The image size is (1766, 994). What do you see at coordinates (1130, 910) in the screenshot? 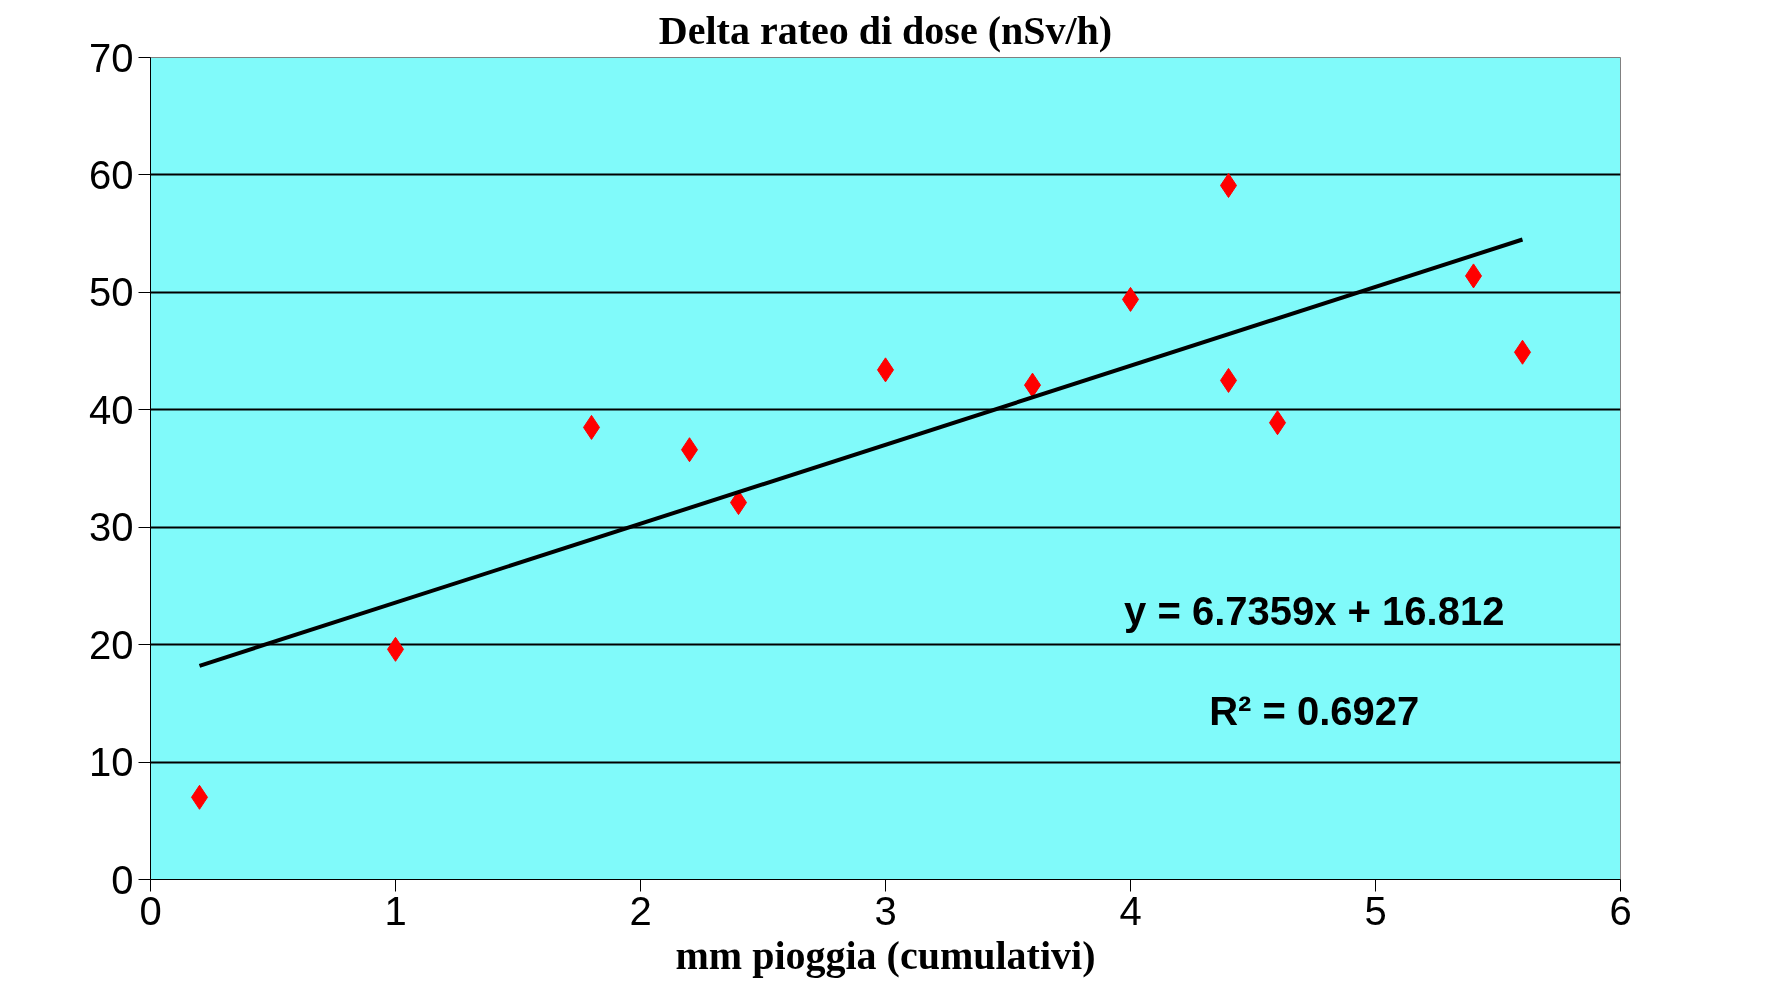
I see `x-tick-label: 4` at bounding box center [1130, 910].